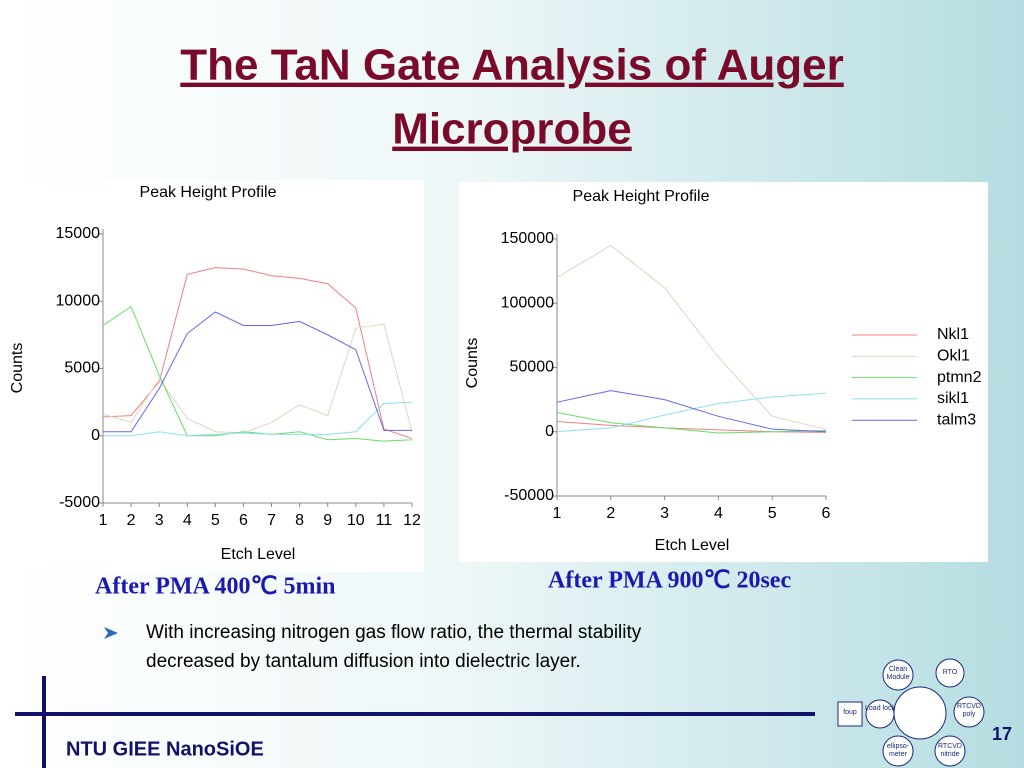 Image resolution: width=1024 pixels, height=768 pixels. I want to click on footer: NTU GIEE NanoSiOE, so click(165, 749).